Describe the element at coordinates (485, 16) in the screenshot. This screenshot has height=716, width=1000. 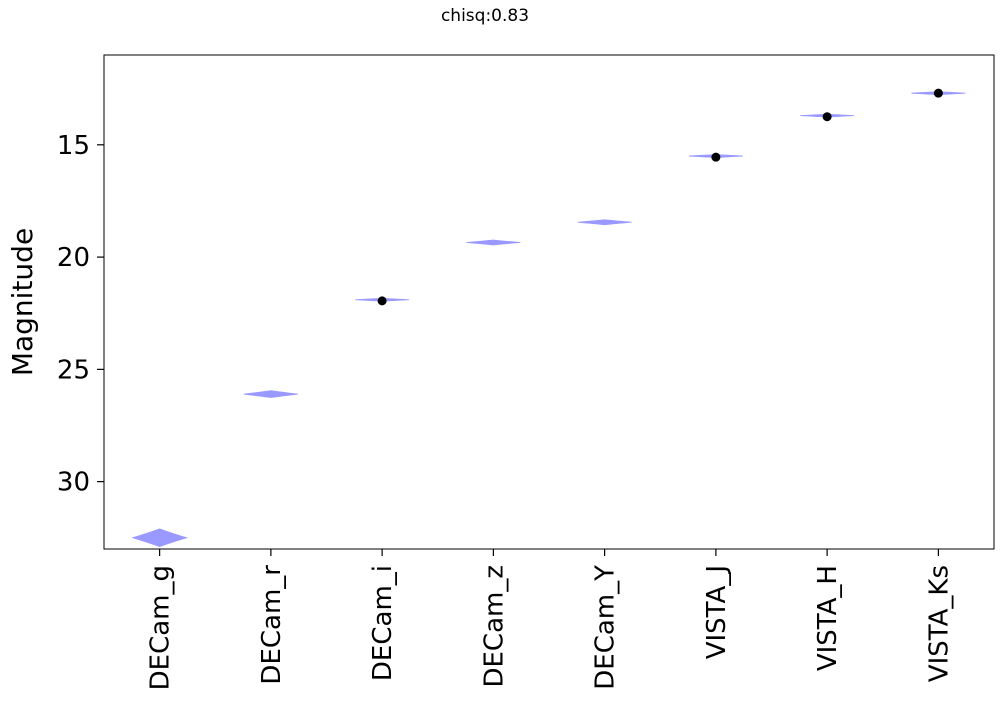
I see `chart-title: chisq:0.83` at that location.